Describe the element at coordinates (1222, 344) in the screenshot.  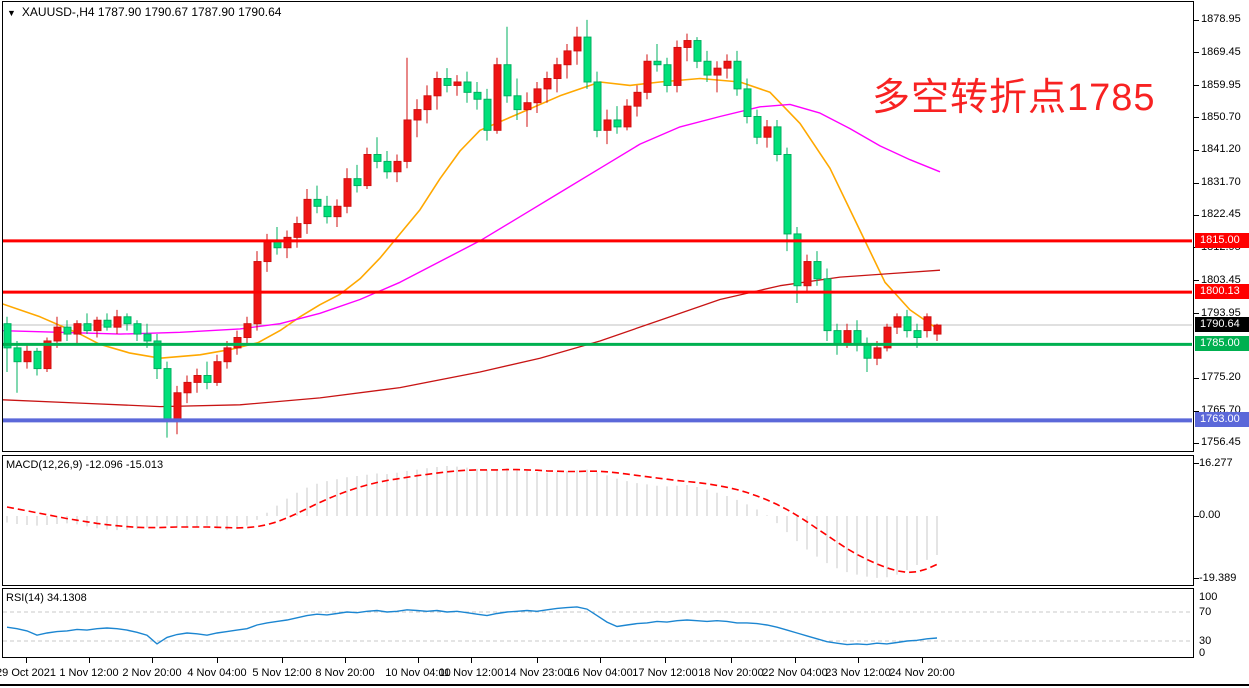
I see `price-level-box: 1785.00` at that location.